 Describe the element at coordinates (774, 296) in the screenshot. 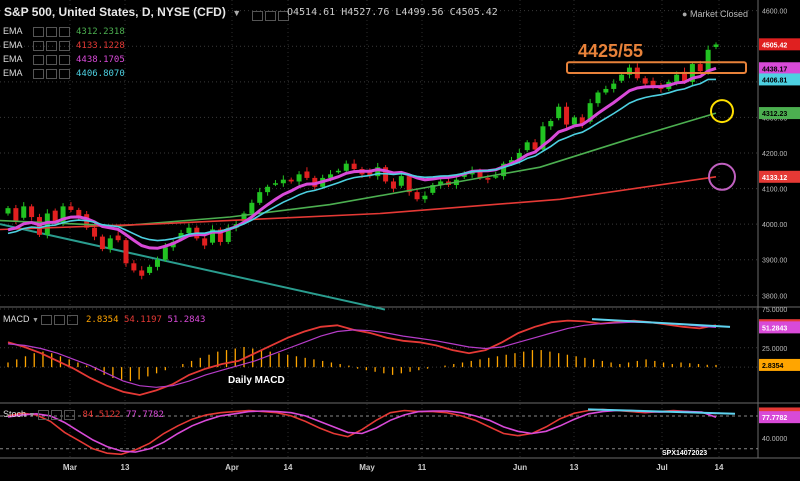

I see `price-tick-label: 3800.00` at that location.